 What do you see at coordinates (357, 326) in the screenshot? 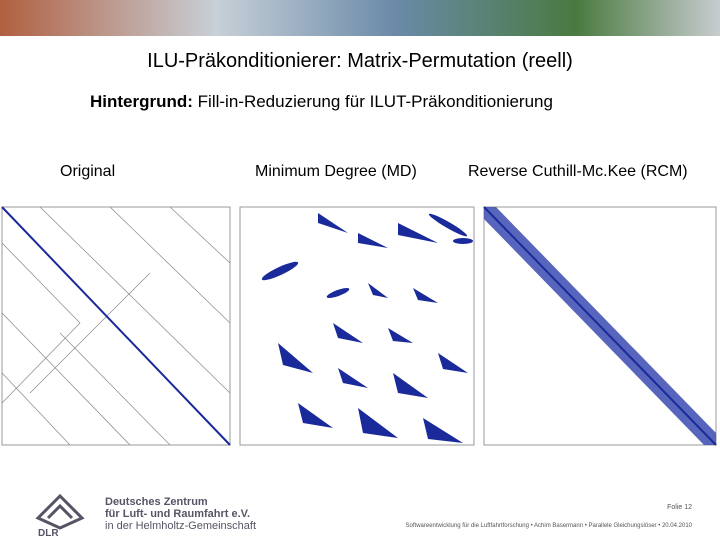
I see `spy-md` at bounding box center [357, 326].